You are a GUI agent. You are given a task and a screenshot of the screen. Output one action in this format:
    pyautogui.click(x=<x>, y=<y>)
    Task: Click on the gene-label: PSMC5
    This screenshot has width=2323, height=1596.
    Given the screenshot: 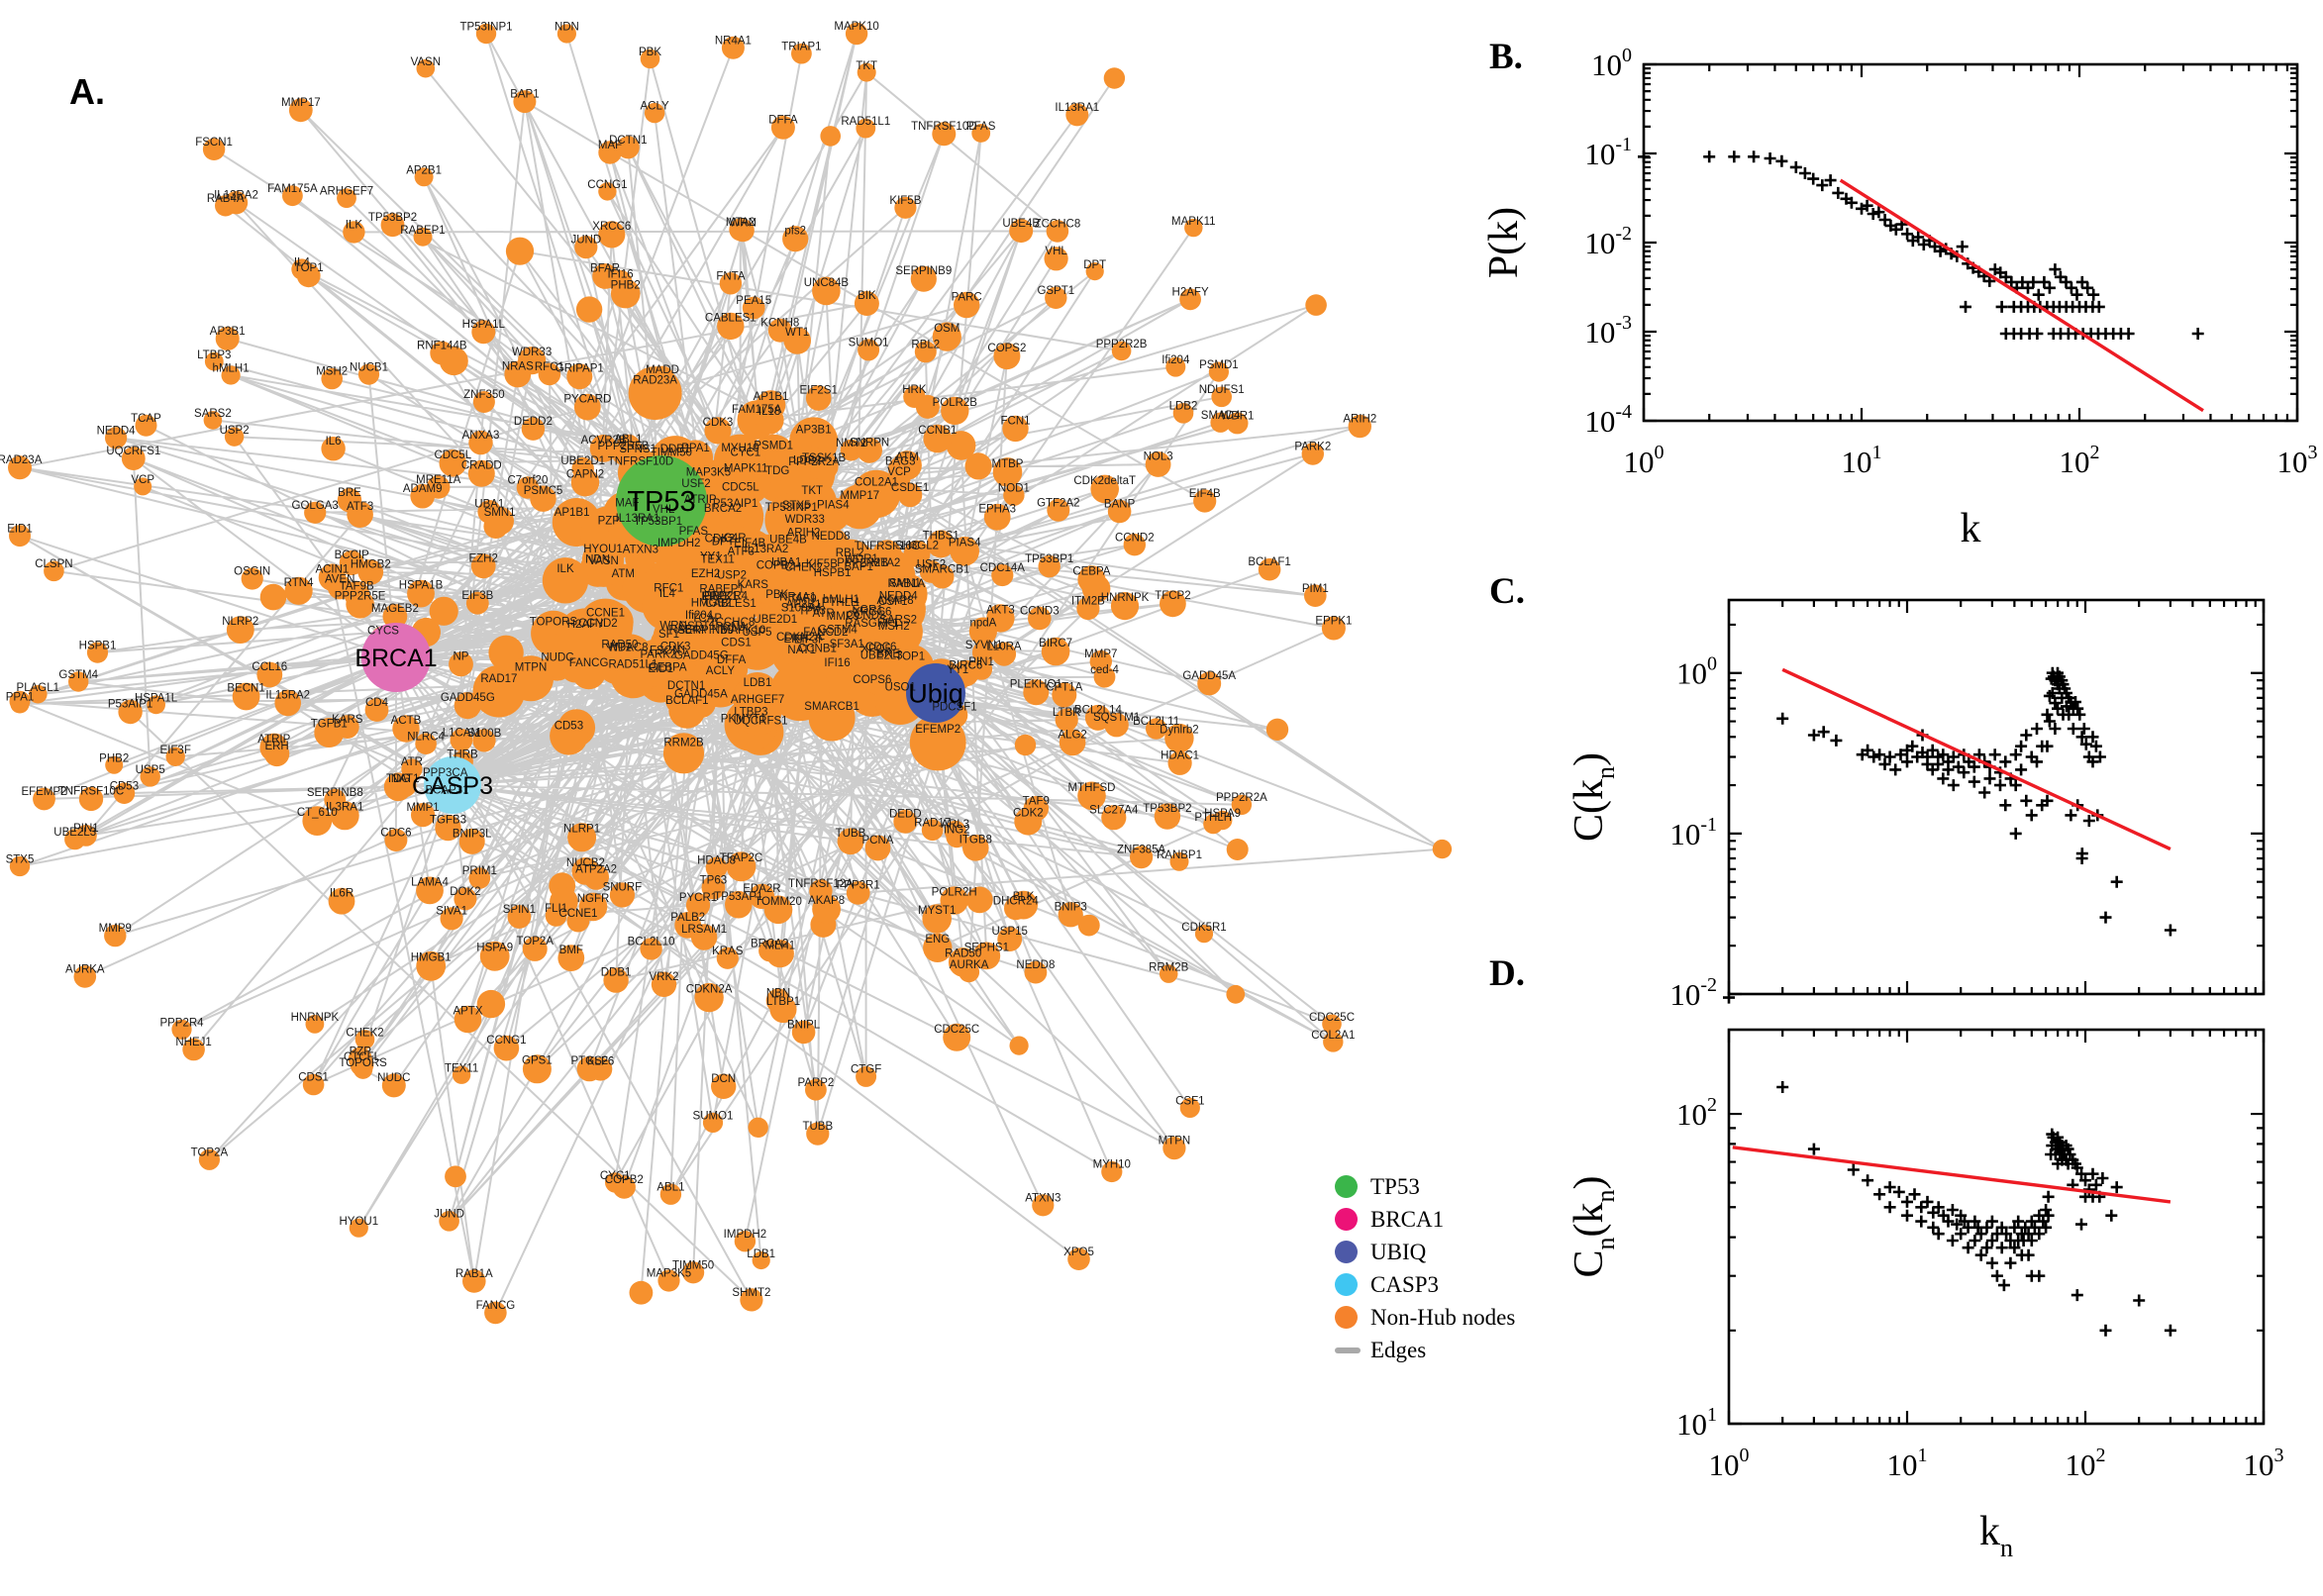 What is the action you would take?
    pyautogui.click(x=543, y=491)
    